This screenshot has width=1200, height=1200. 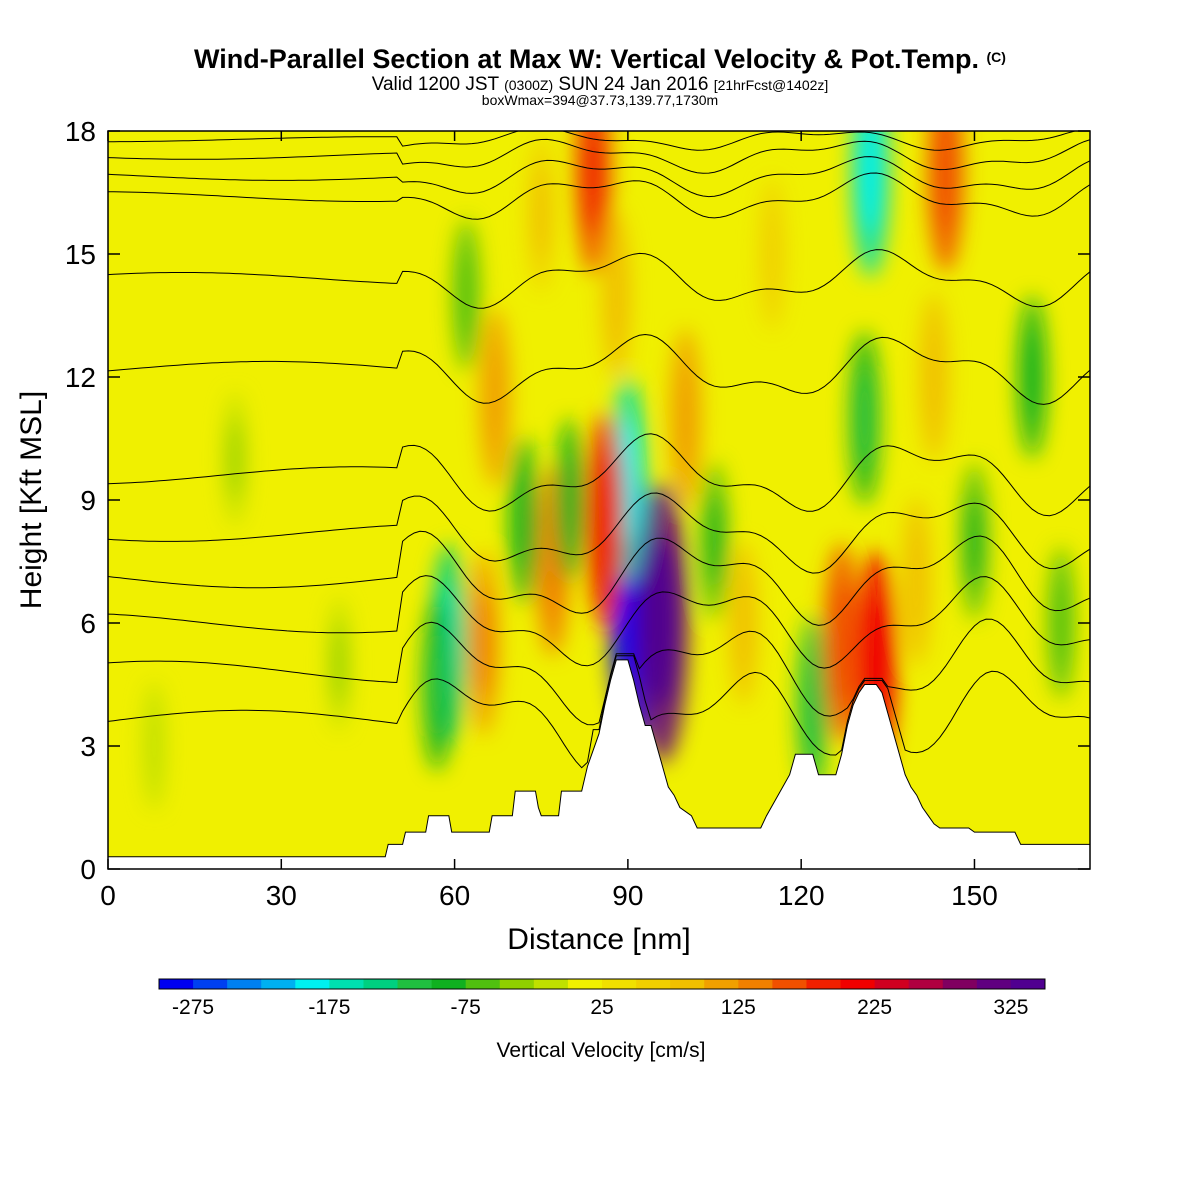 What do you see at coordinates (454, 895) in the screenshot?
I see `x-tick-label: 60` at bounding box center [454, 895].